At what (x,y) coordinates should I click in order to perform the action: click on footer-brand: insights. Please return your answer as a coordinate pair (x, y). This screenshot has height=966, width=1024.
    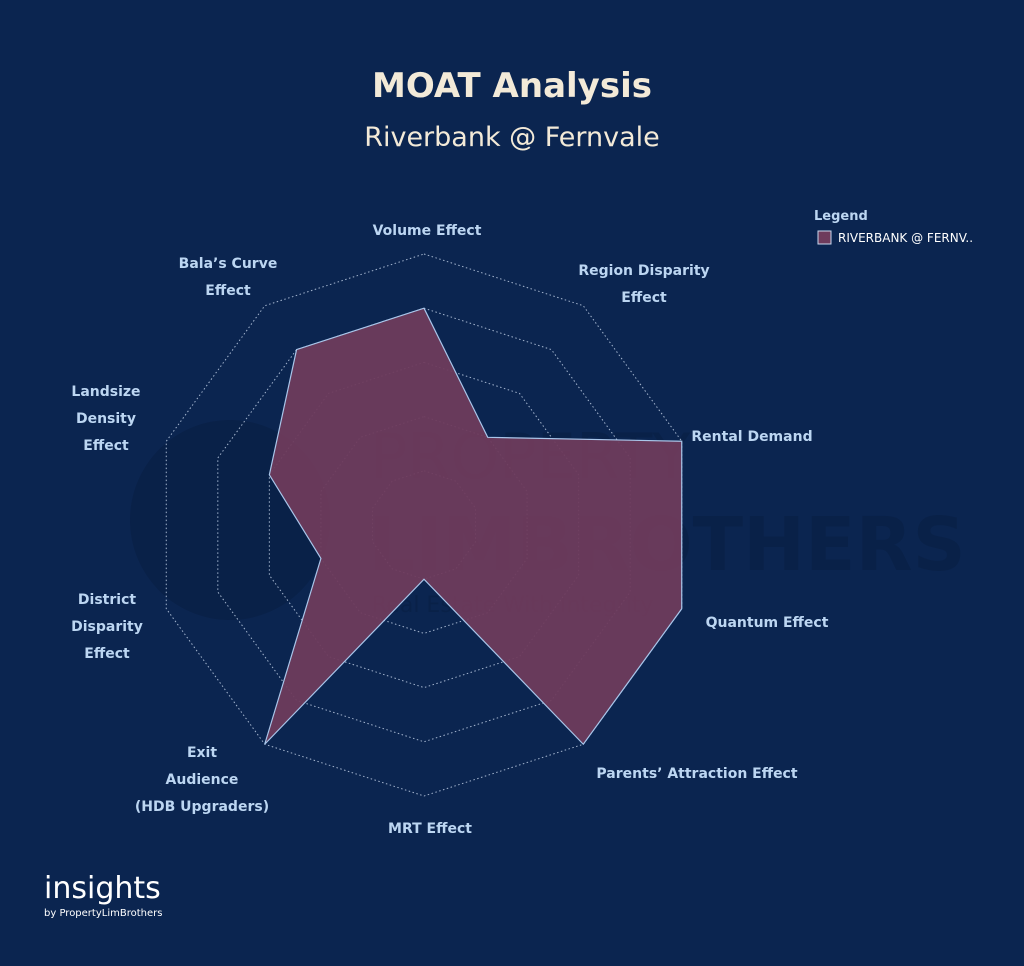
    Looking at the image, I should click on (102, 888).